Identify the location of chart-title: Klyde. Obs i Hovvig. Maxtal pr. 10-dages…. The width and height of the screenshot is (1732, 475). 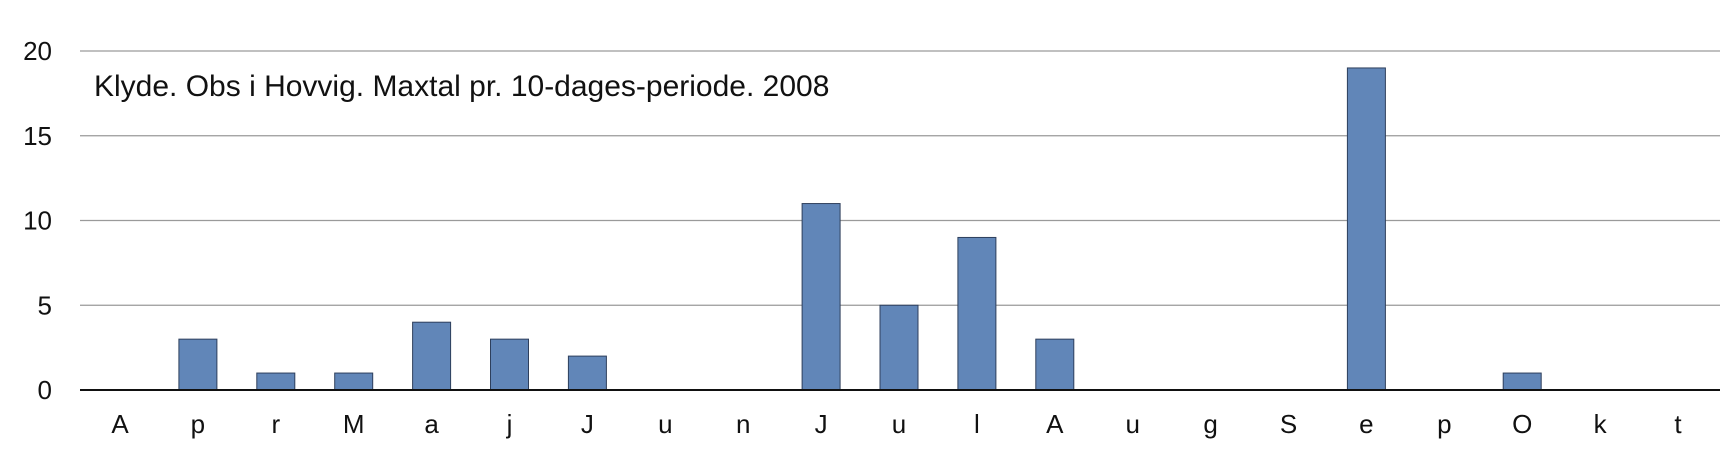
(461, 86).